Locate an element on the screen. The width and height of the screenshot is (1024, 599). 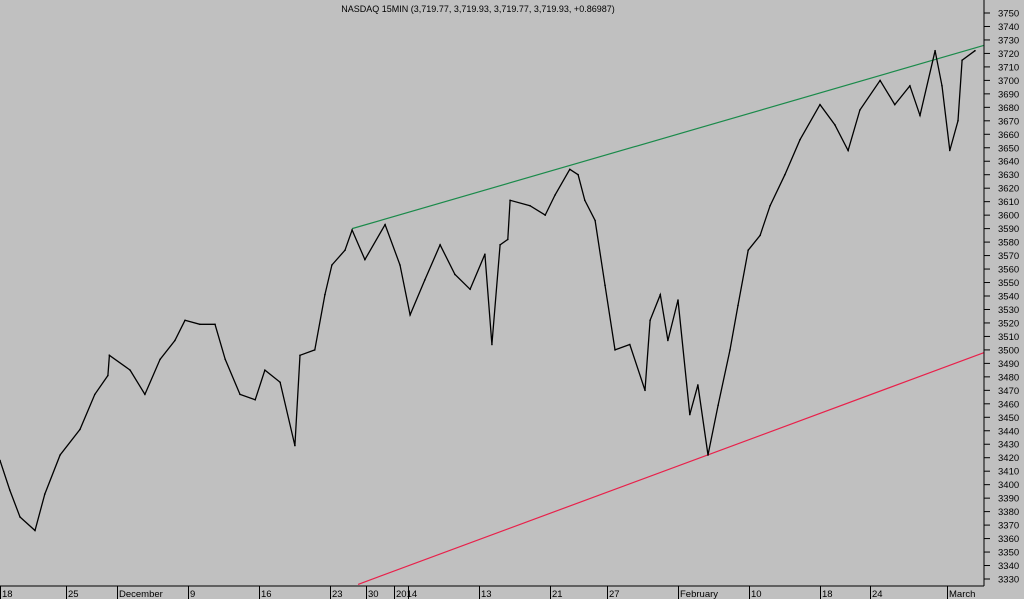
y-tick-label: 3700 is located at coordinates (1008, 81).